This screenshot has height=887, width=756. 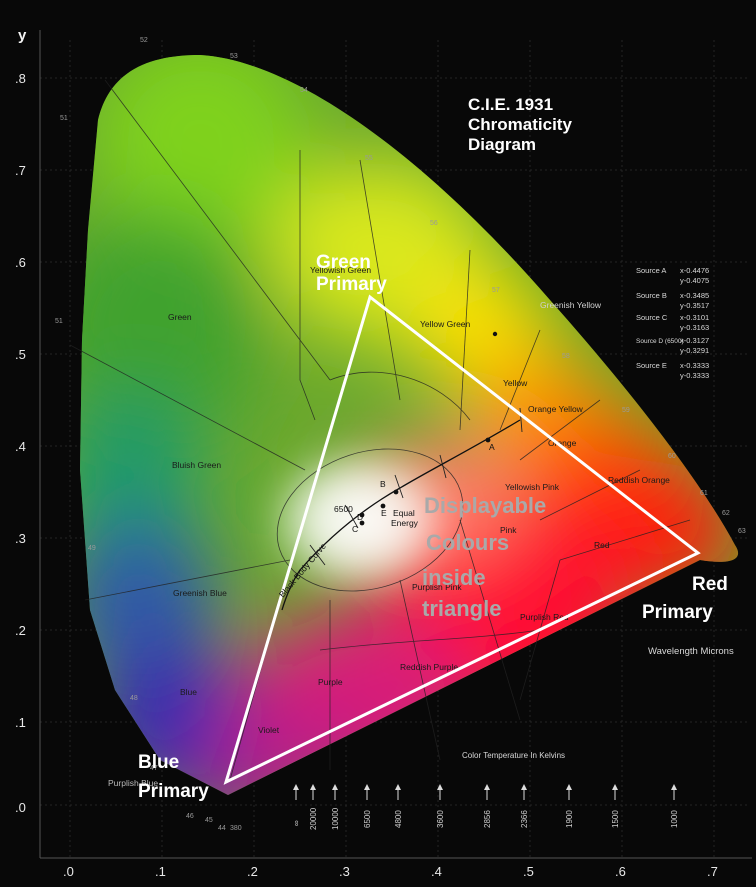 I want to click on source-a-dot, so click(x=488, y=440).